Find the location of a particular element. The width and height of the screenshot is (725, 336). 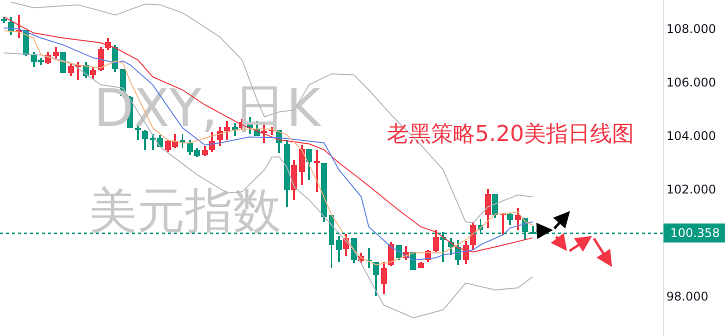

y-tick-label: 104.000 is located at coordinates (691, 136).